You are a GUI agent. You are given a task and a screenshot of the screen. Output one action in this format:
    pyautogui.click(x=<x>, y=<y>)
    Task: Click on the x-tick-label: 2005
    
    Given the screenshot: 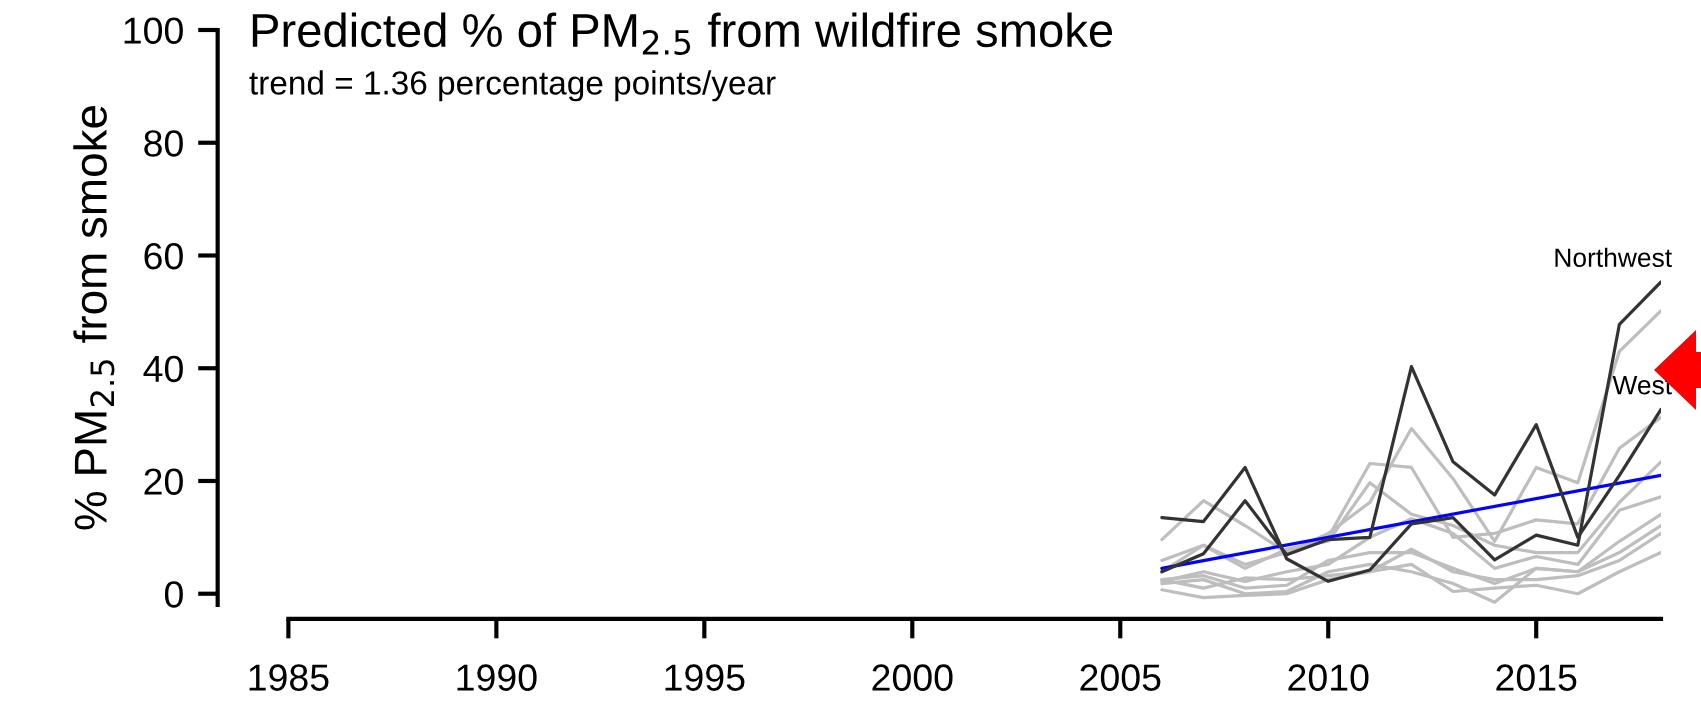 What is the action you would take?
    pyautogui.click(x=1120, y=677)
    